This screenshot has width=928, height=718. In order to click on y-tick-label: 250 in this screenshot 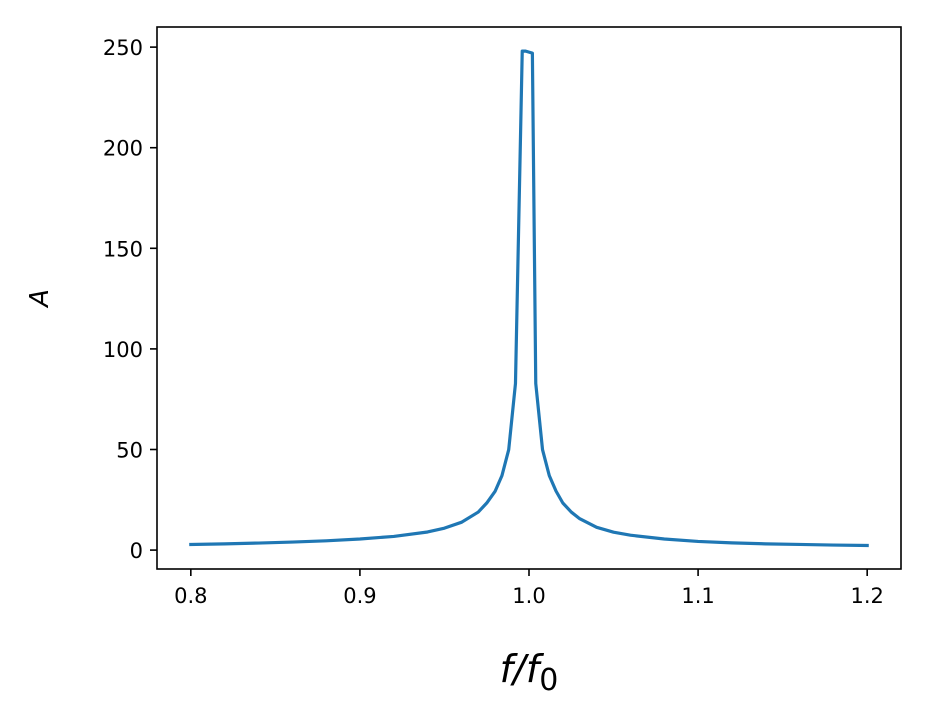, I will do `click(123, 48)`.